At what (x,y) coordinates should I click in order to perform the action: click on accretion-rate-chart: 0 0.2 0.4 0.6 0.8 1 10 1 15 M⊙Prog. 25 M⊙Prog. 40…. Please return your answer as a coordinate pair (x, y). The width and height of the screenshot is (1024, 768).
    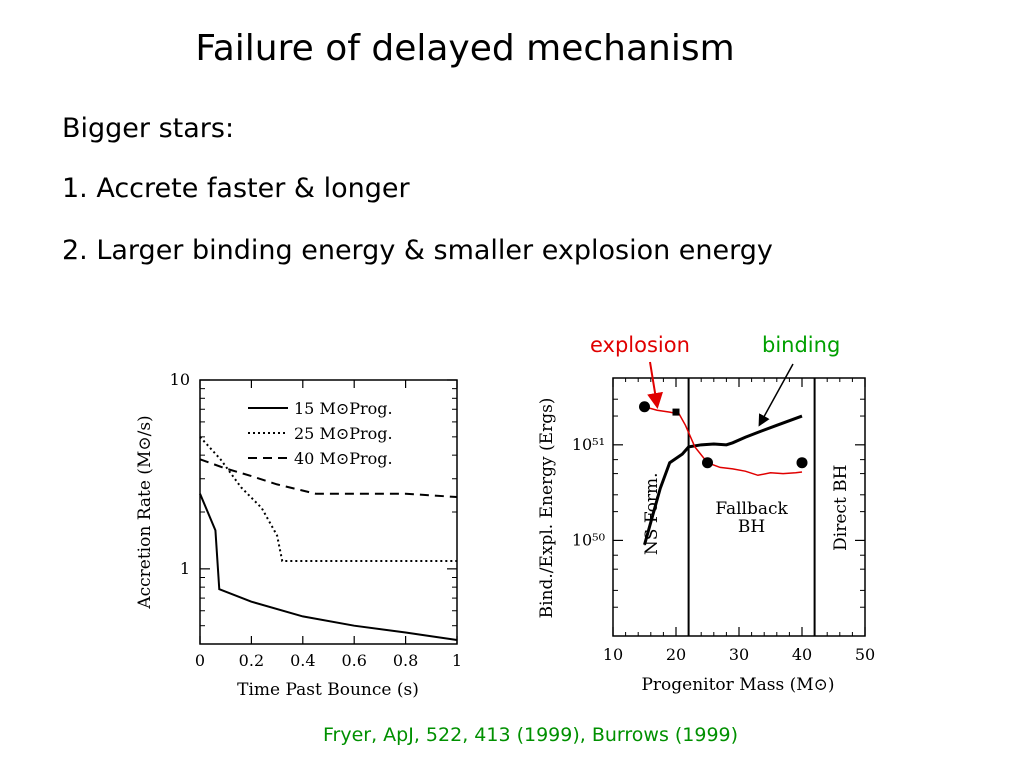
    Looking at the image, I should click on (298, 535).